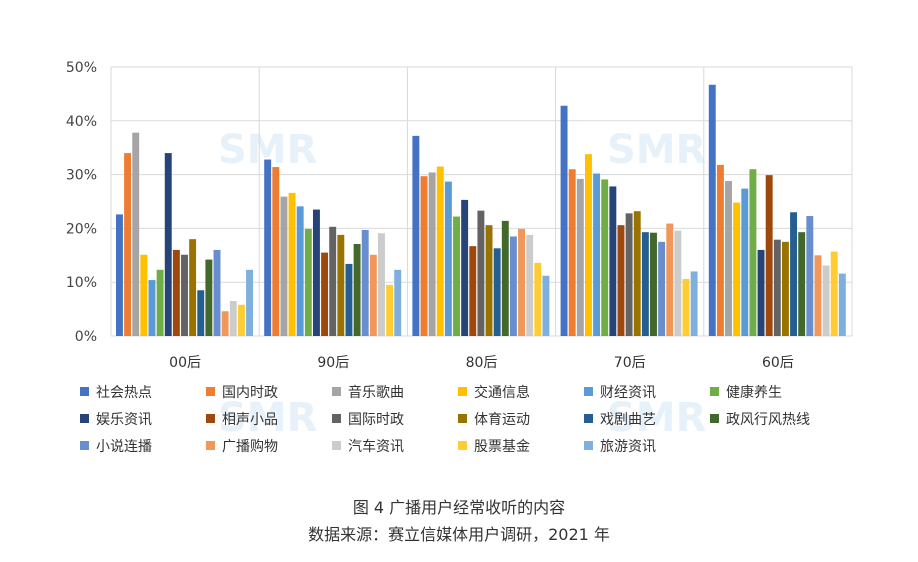 The width and height of the screenshot is (918, 562). What do you see at coordinates (502, 420) in the screenshot?
I see `legend-label: 体育运动` at bounding box center [502, 420].